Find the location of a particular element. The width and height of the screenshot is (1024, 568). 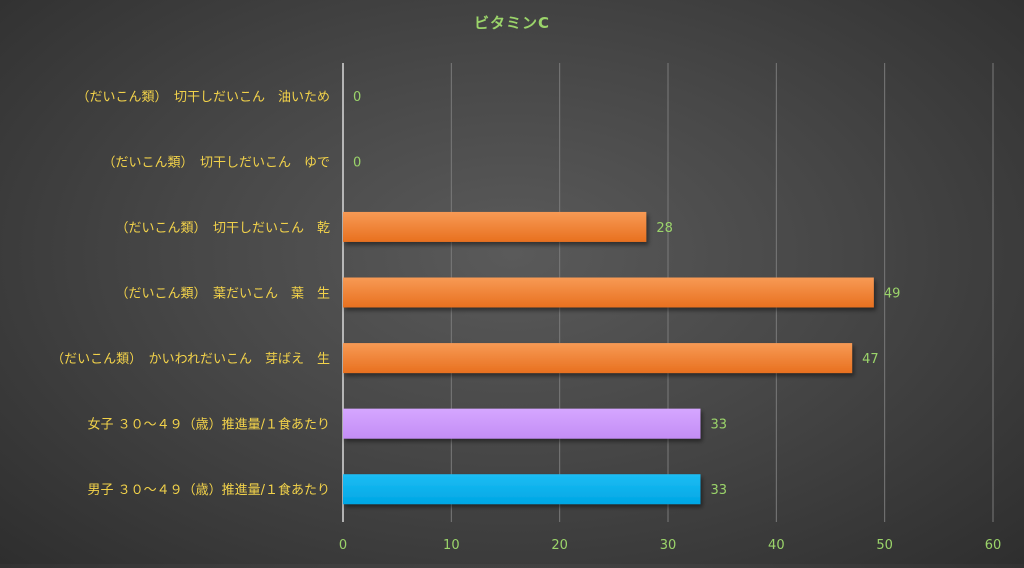

x-tick-label: 30 is located at coordinates (668, 545).